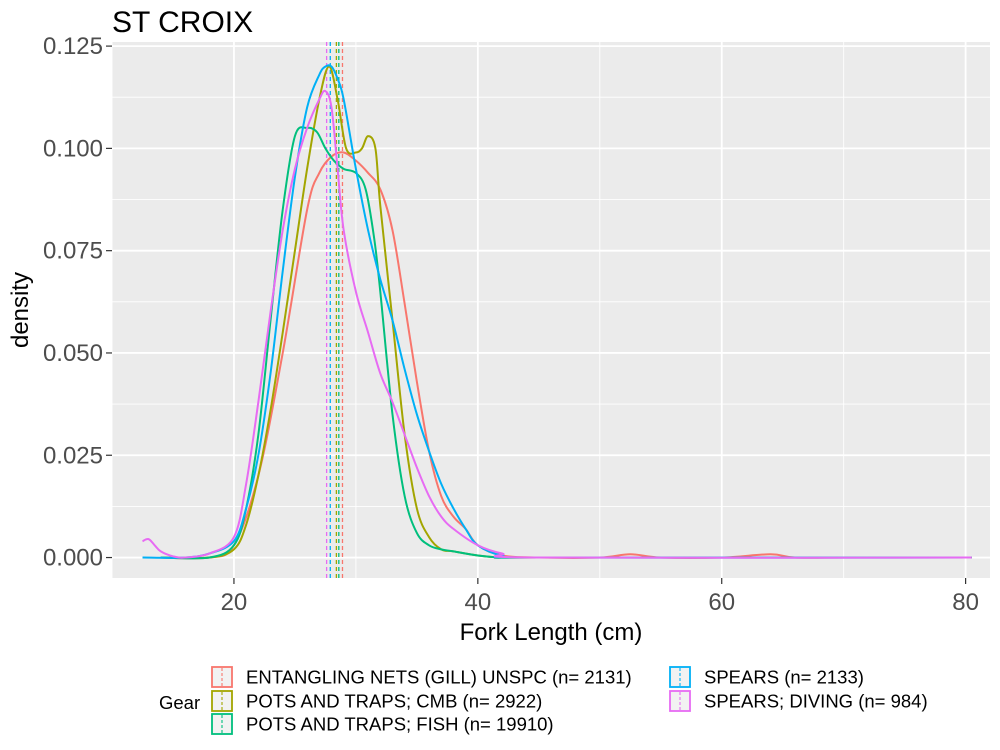 This screenshot has height=750, width=1000. What do you see at coordinates (400, 724) in the screenshot?
I see `legend-label: POTS AND TRAPS; FISH (n= 19910)` at bounding box center [400, 724].